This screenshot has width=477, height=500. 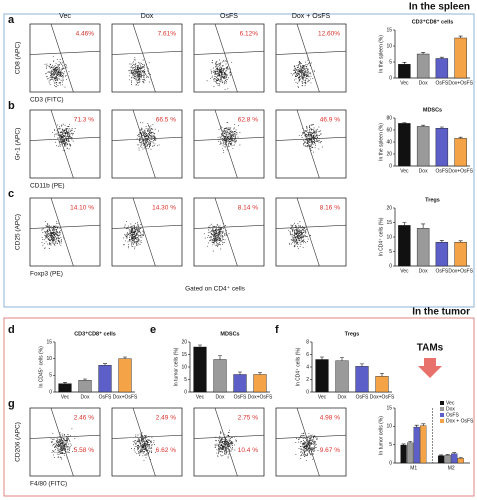 What do you see at coordinates (460, 421) in the screenshot?
I see `legend-label: Dox + OsFS` at bounding box center [460, 421].